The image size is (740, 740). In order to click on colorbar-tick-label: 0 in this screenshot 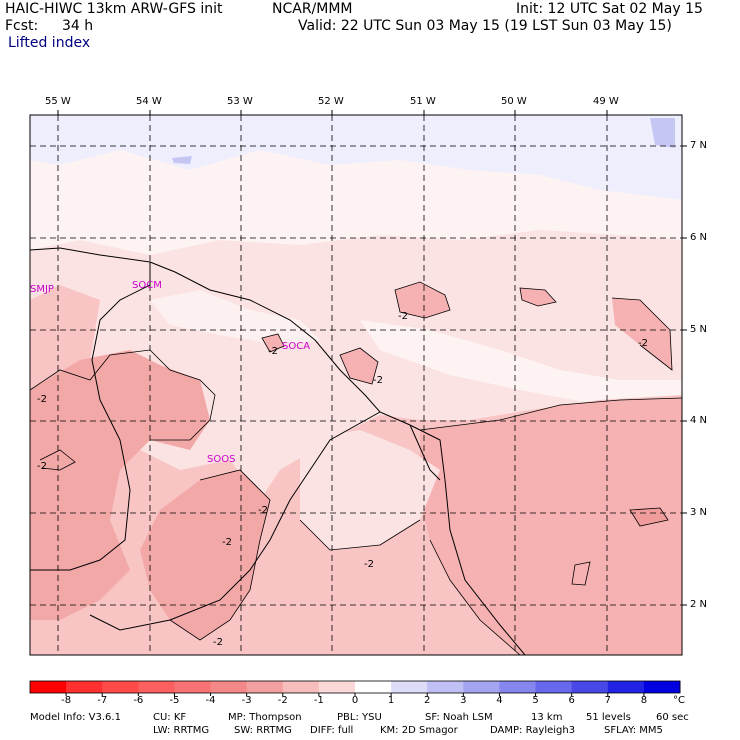, I will do `click(355, 700)`.